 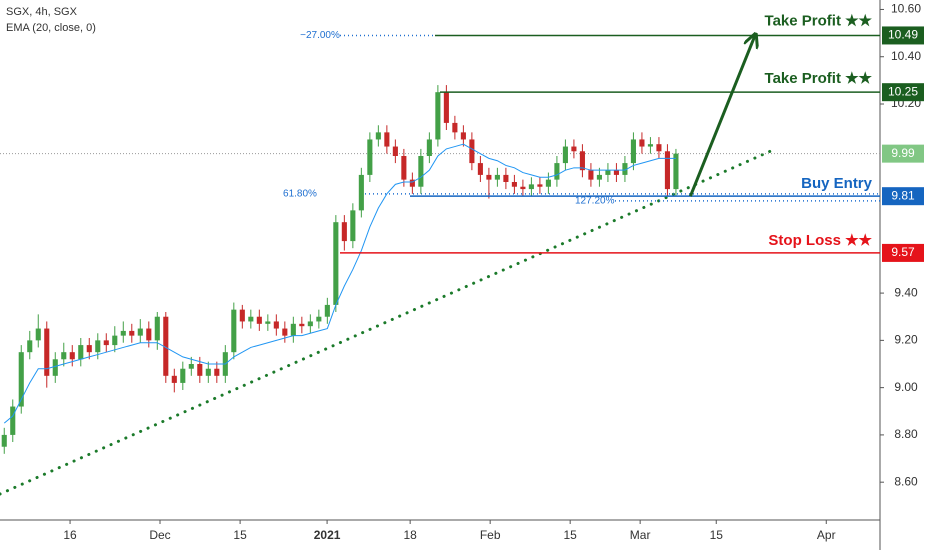 What do you see at coordinates (410, 535) in the screenshot?
I see `x-tick-label: 18` at bounding box center [410, 535].